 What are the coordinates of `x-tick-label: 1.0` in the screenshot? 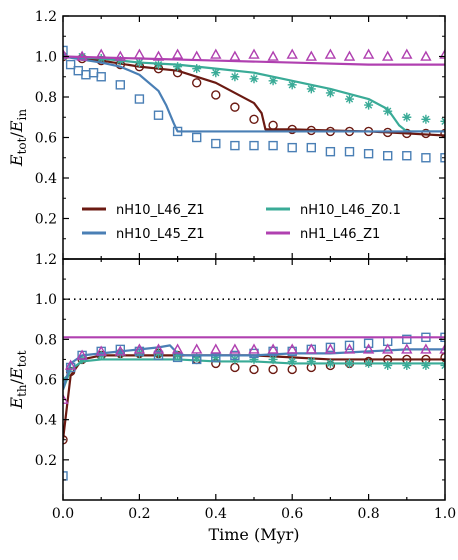 It's located at (445, 514).